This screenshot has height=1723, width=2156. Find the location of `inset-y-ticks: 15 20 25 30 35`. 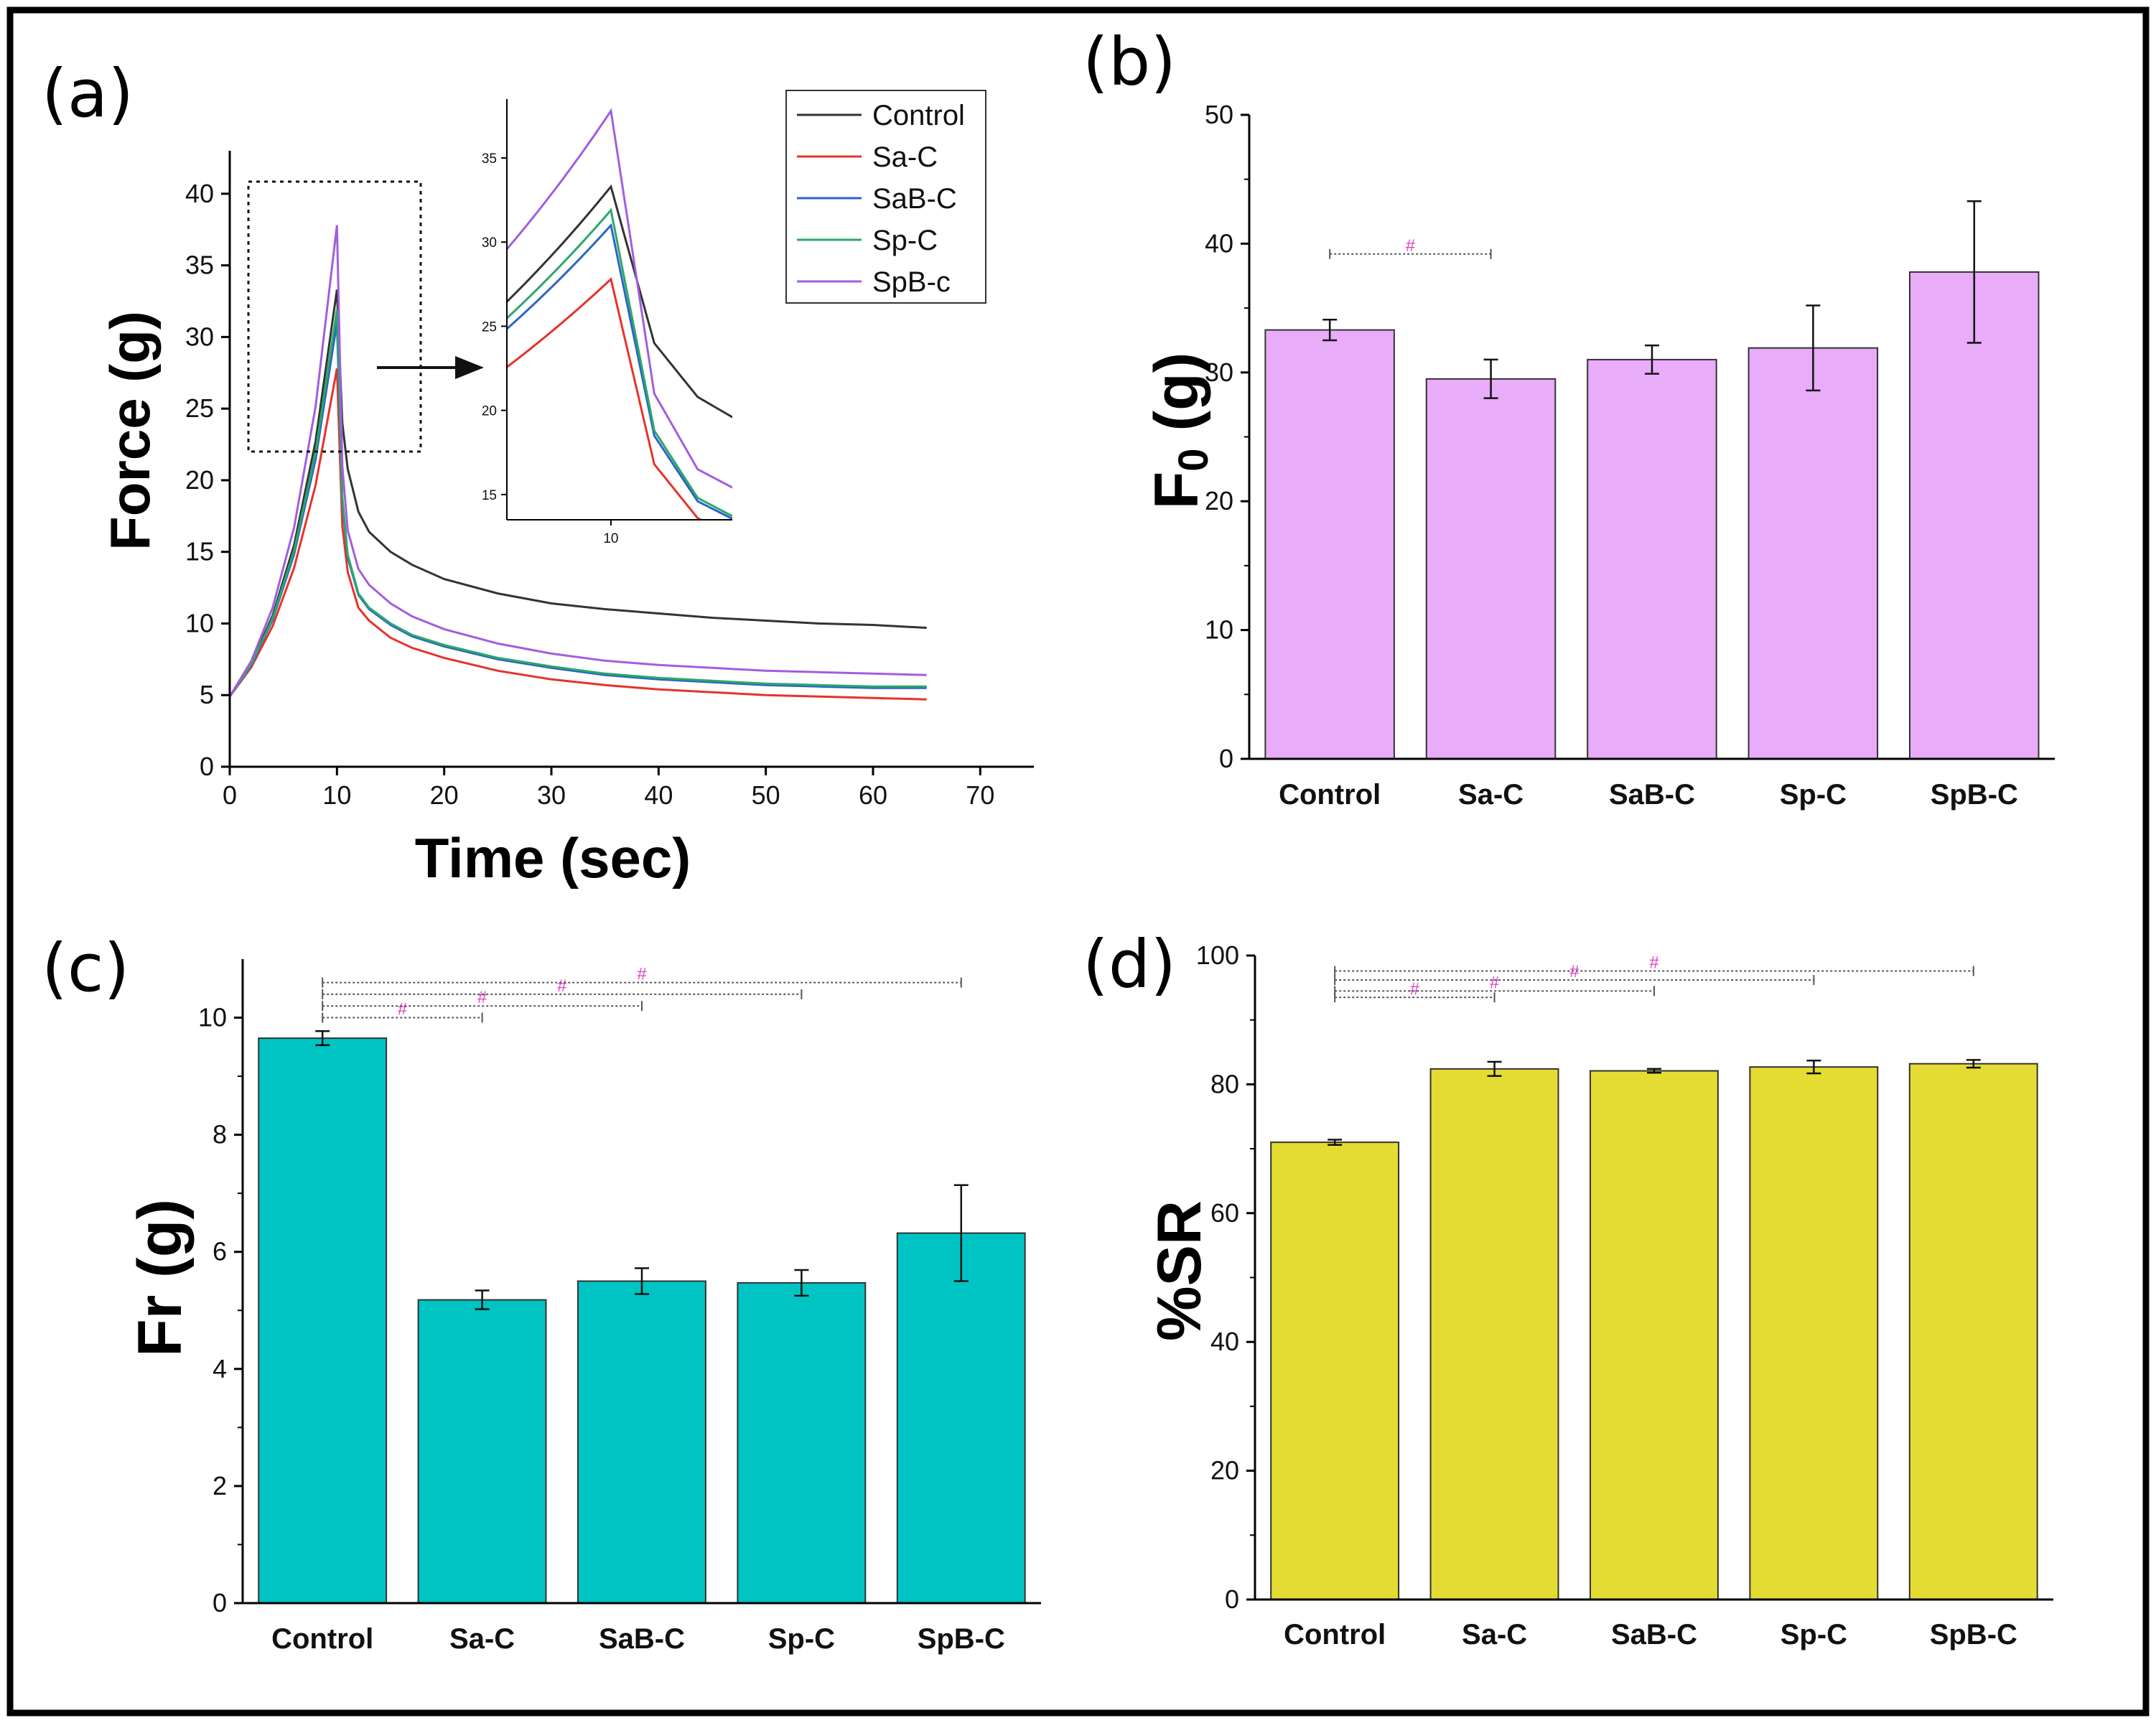

inset-y-ticks: 15 20 25 30 35 is located at coordinates (494, 327).